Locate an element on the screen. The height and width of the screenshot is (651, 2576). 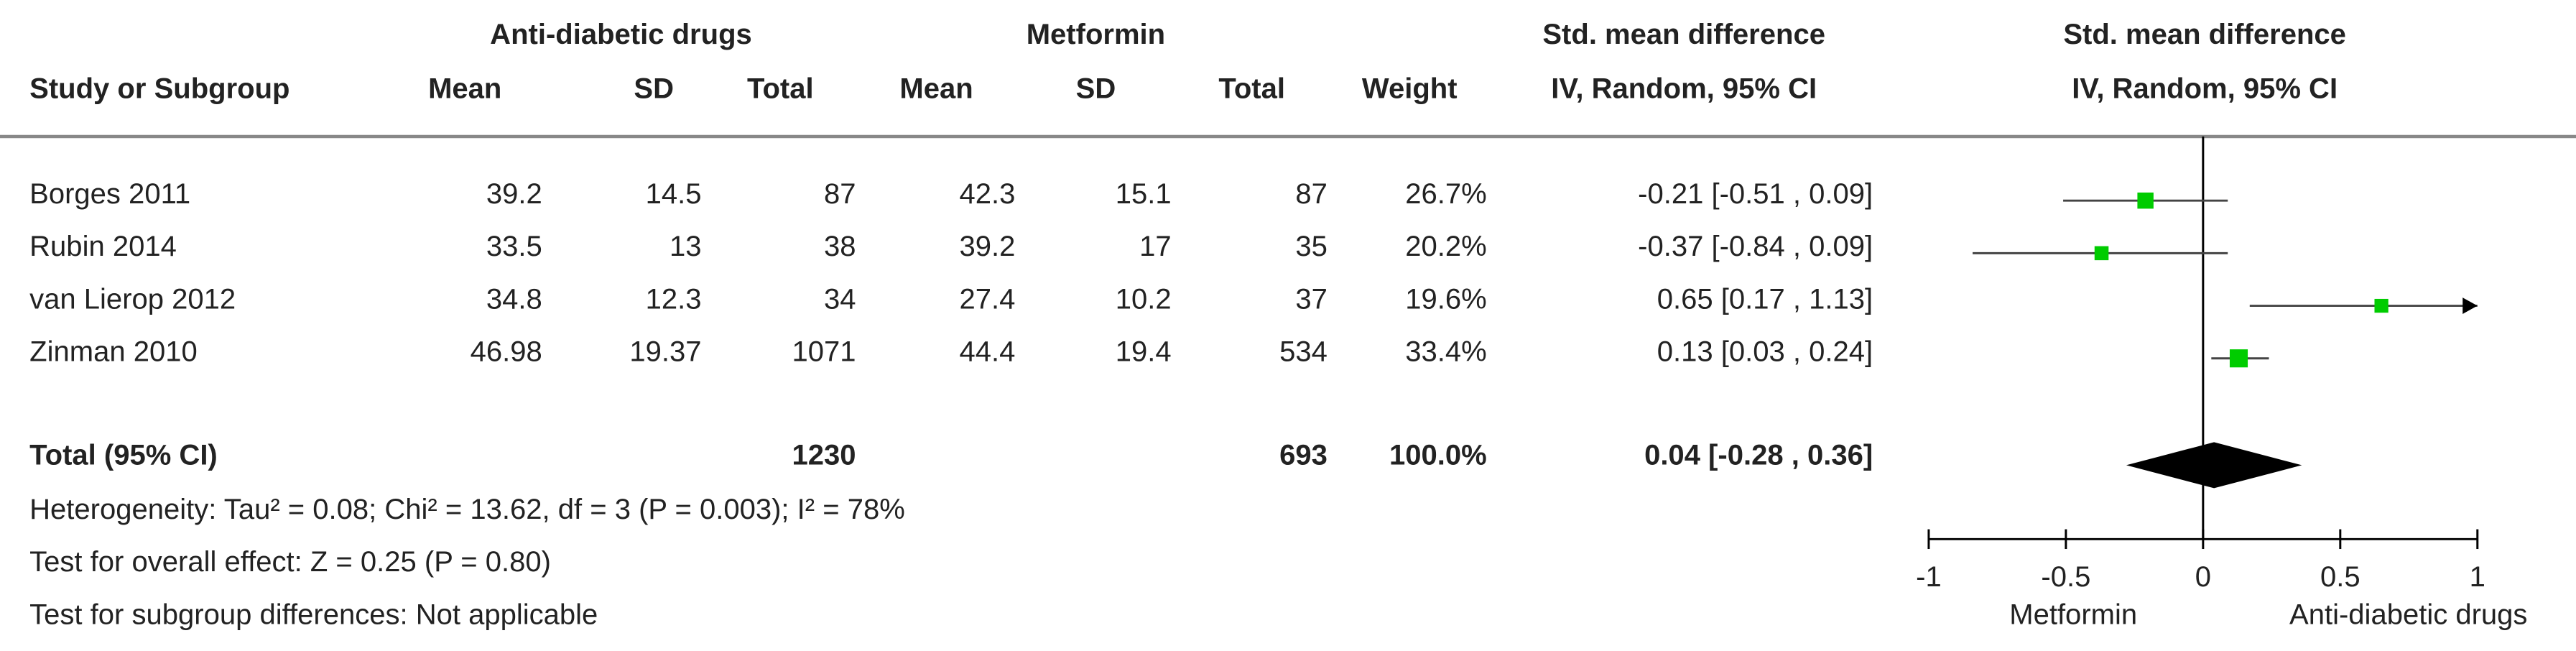
cell: 19.6% is located at coordinates (1445, 299).